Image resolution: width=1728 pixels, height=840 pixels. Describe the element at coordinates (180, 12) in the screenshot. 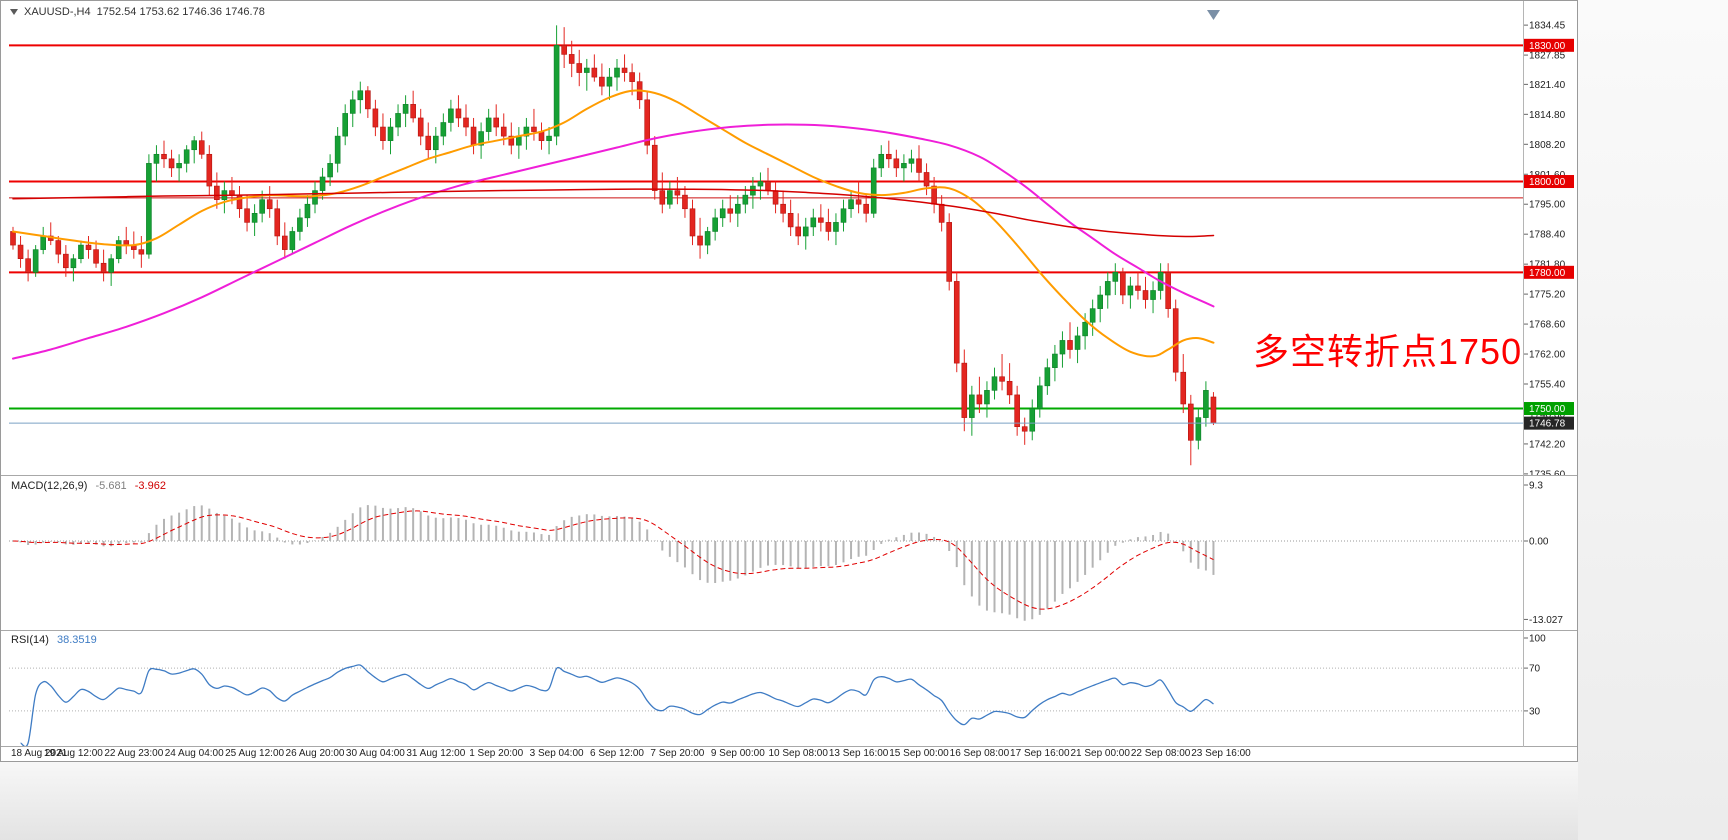

I see `ohlc-values: 1752.54 1753.62 1746.36 1746.78` at that location.